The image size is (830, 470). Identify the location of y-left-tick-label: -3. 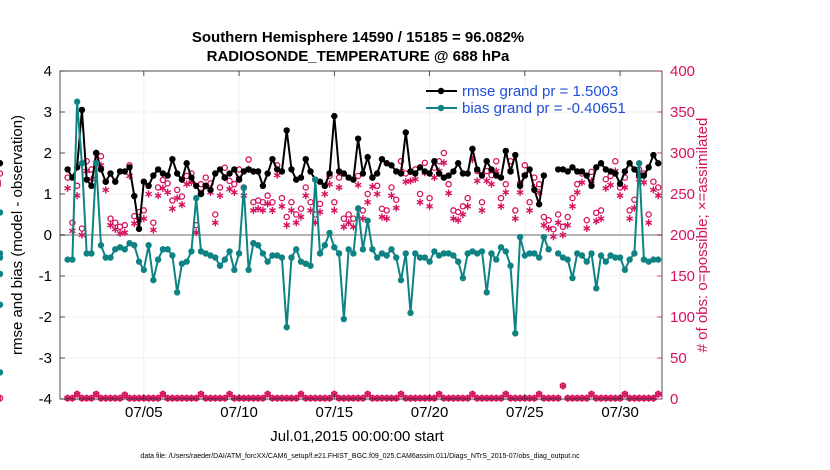
(45, 358).